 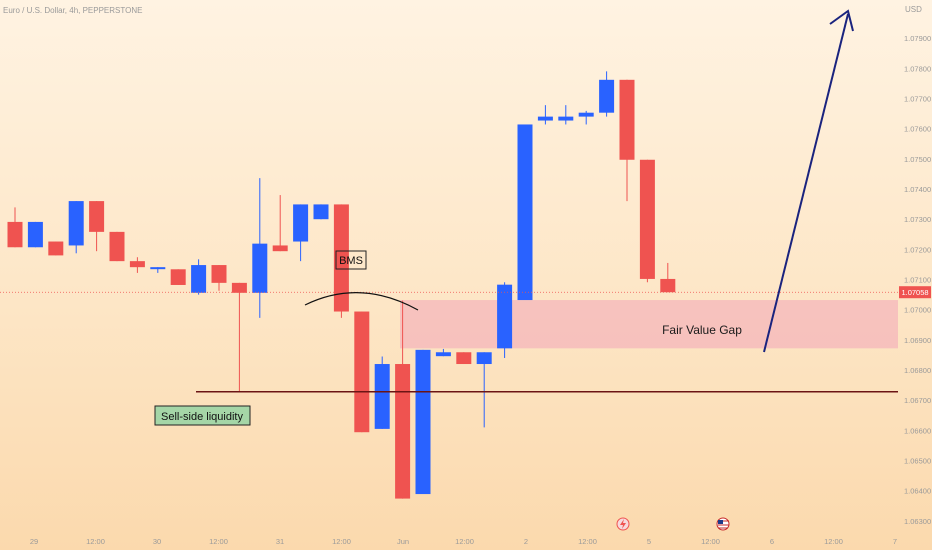 I want to click on fair-value-gap-zone, so click(x=649, y=324).